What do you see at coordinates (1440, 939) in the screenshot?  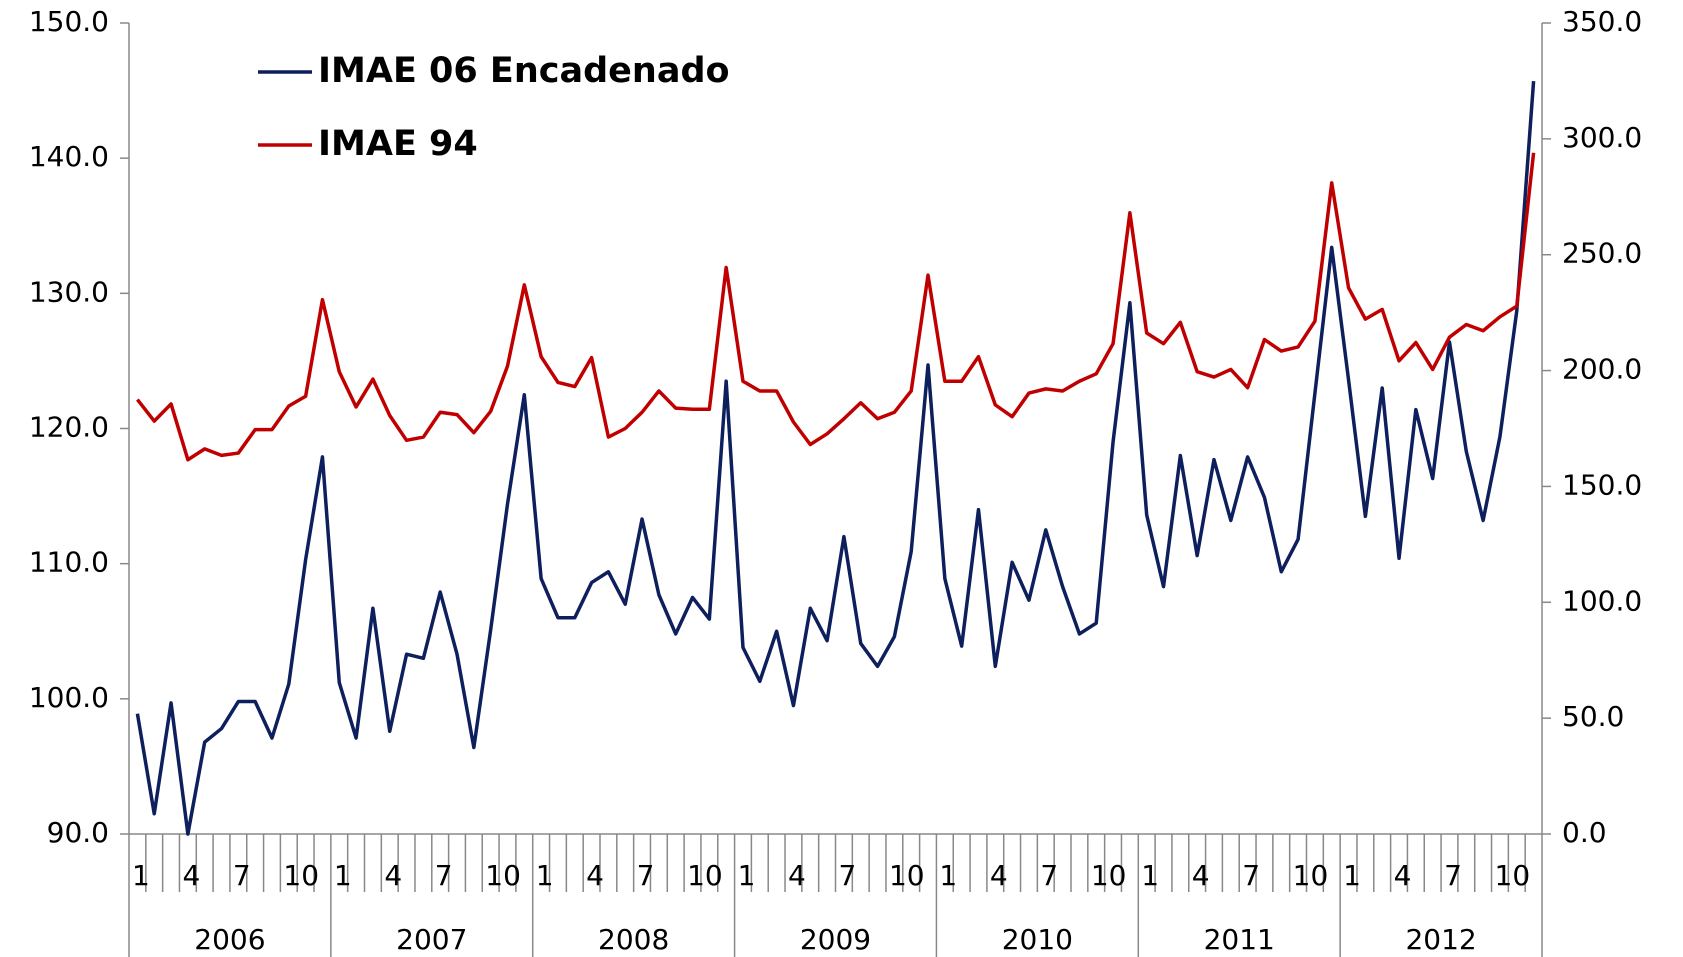 I see `year-label: 2012` at bounding box center [1440, 939].